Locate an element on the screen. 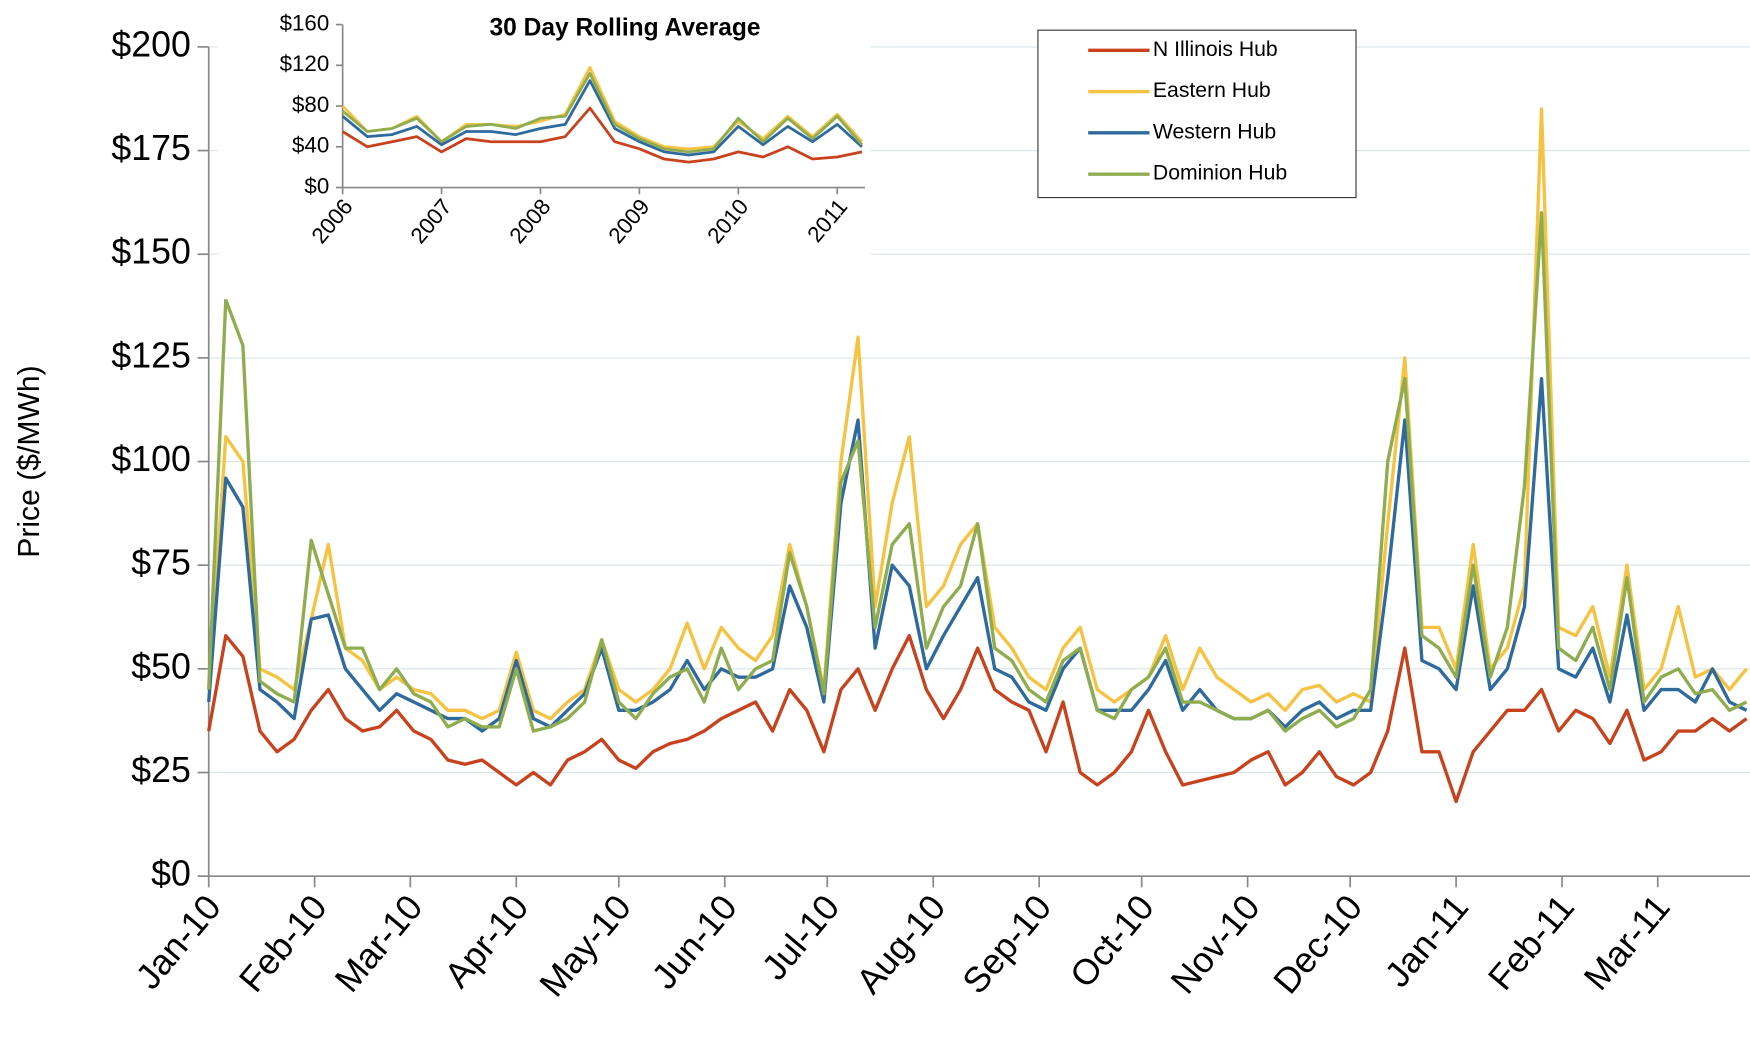 The width and height of the screenshot is (1750, 1057). legend-box is located at coordinates (1197, 114).